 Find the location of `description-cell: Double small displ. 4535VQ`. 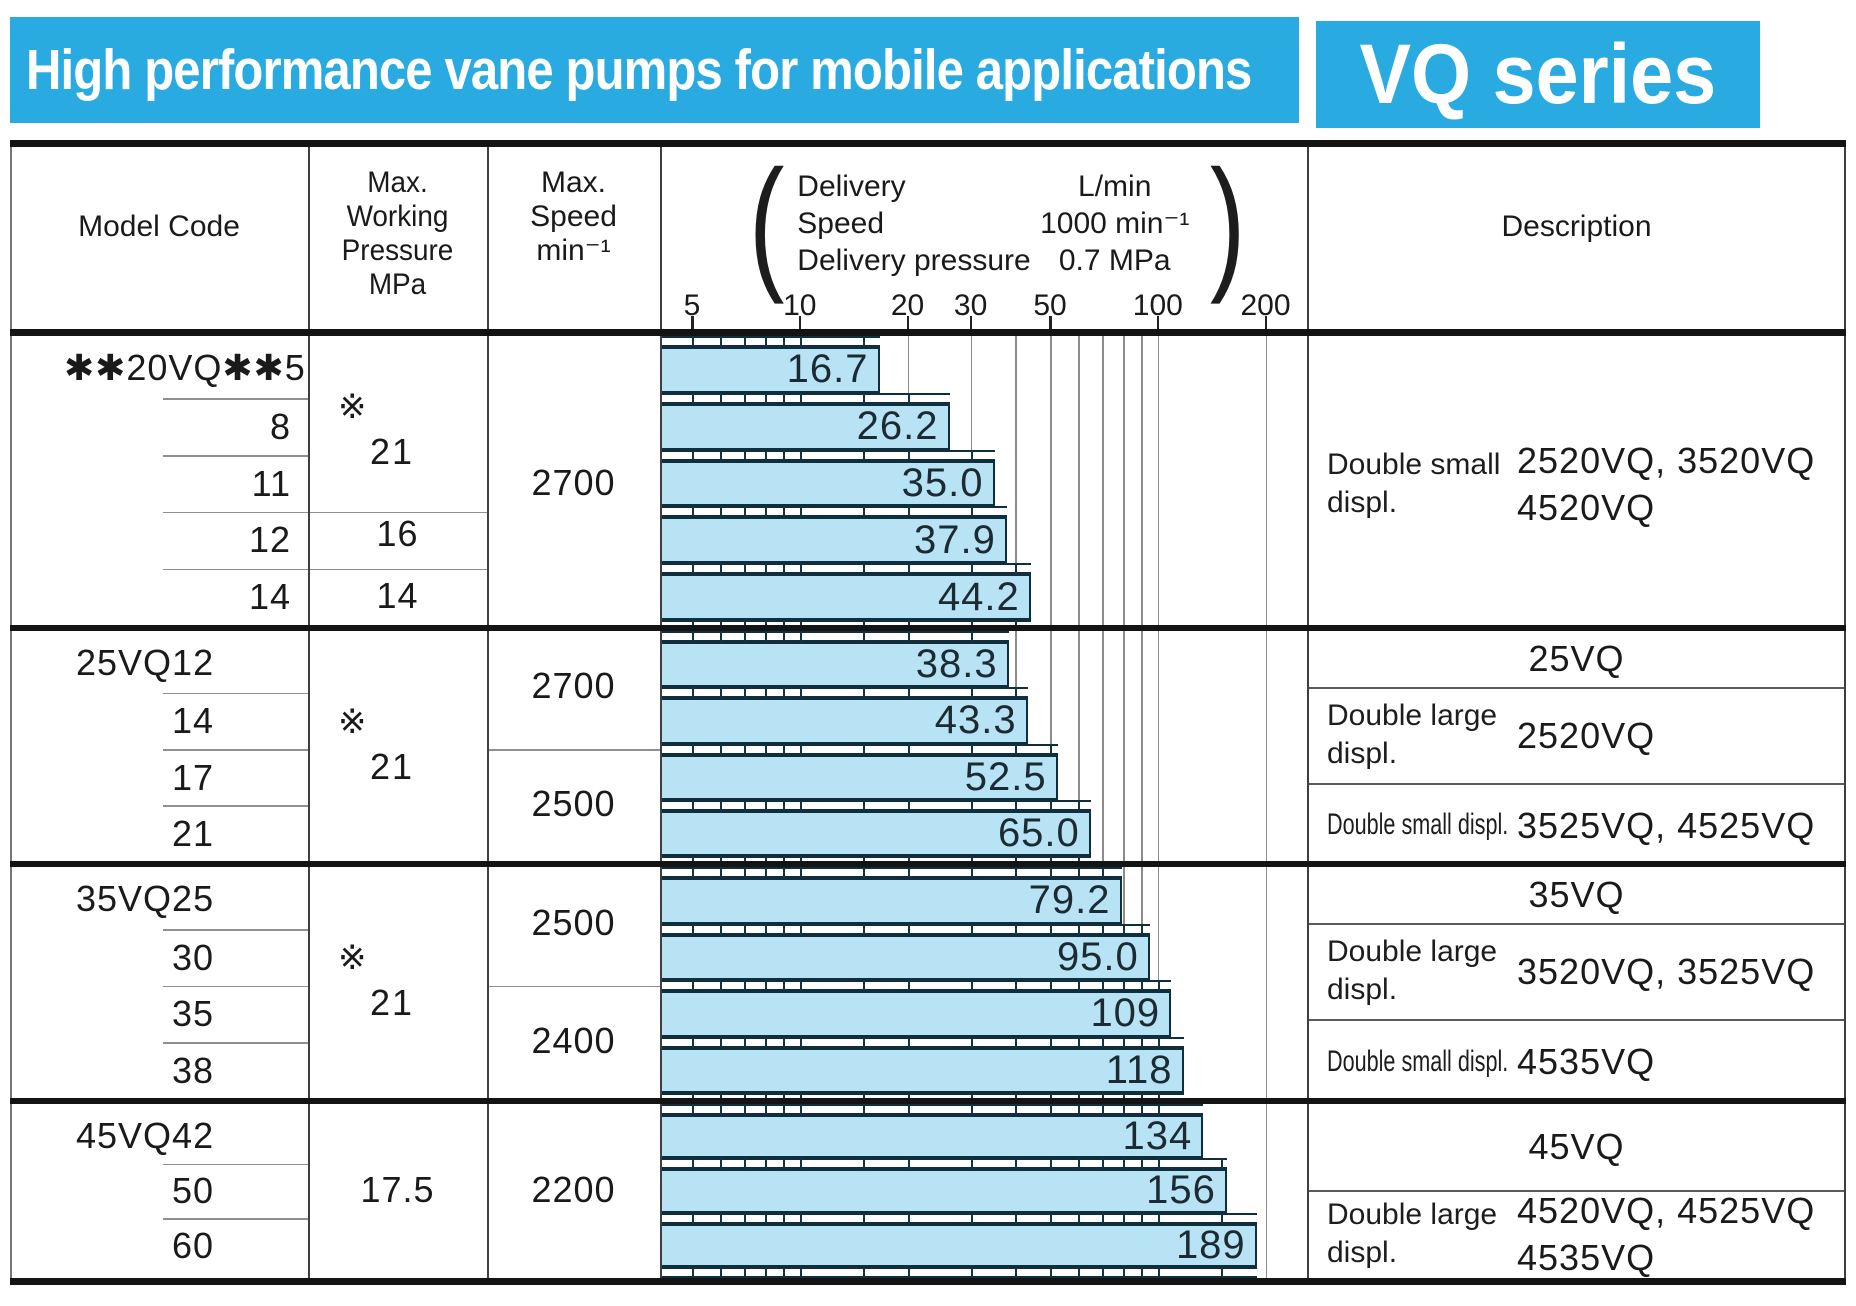

description-cell: Double small displ. 4535VQ is located at coordinates (1576, 1061).